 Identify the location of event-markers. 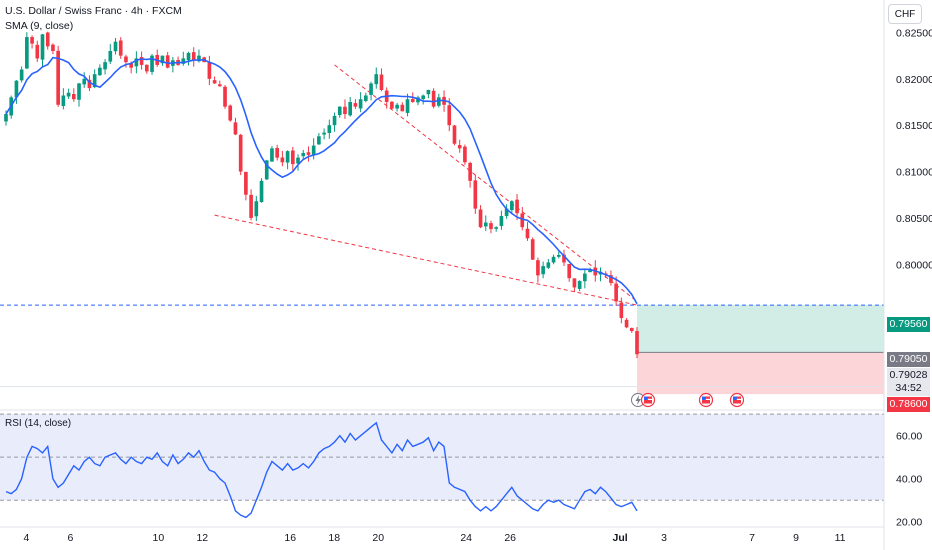
(688, 400).